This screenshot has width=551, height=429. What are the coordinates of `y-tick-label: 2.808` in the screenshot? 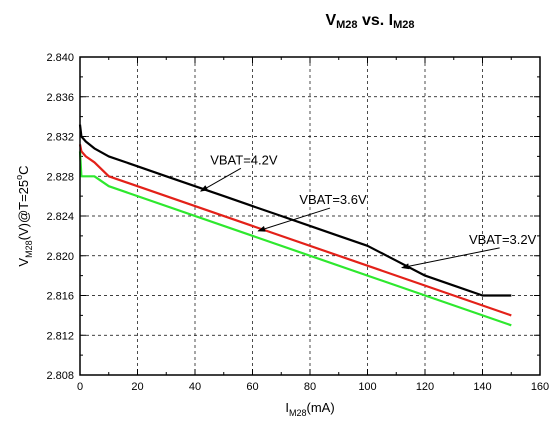 It's located at (60, 376).